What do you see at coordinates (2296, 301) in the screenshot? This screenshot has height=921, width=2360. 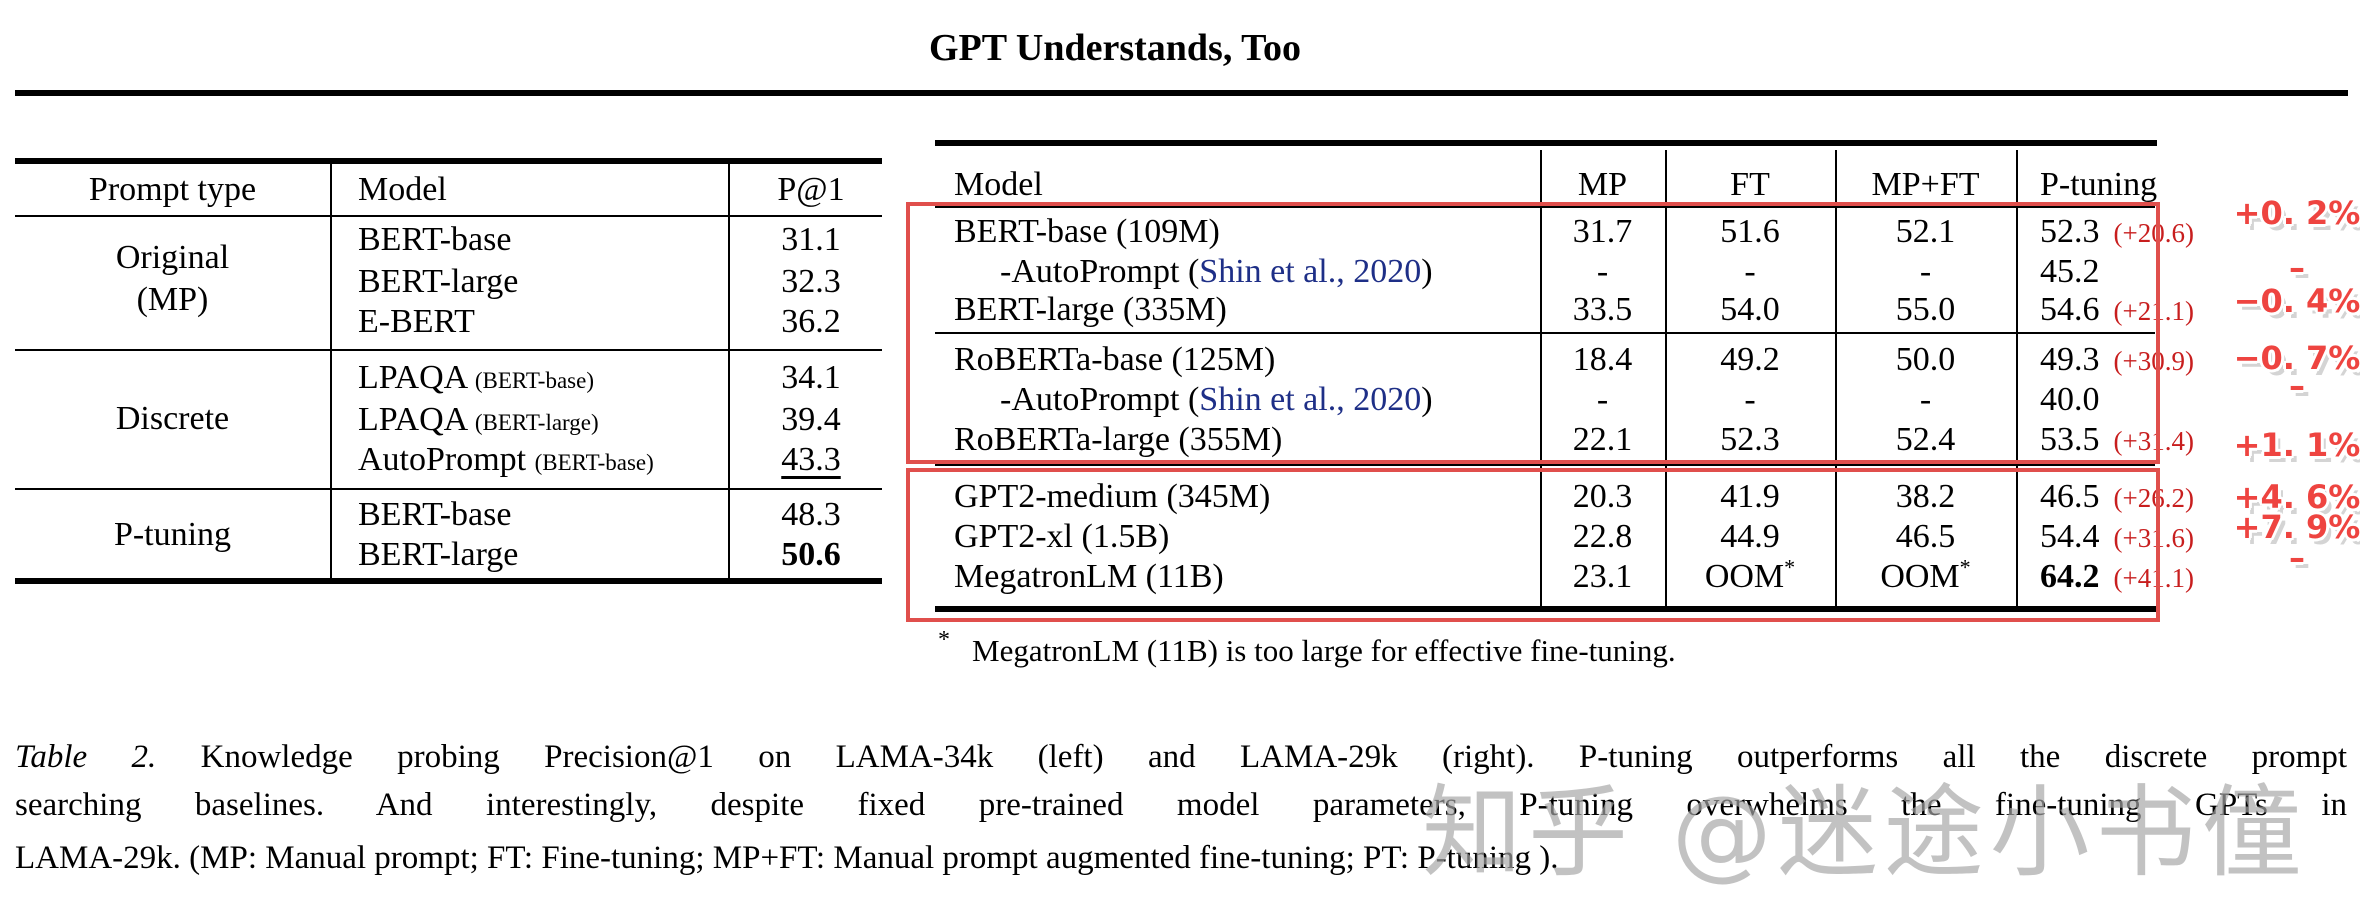 I see `annotation-delta: −0. 4%` at bounding box center [2296, 301].